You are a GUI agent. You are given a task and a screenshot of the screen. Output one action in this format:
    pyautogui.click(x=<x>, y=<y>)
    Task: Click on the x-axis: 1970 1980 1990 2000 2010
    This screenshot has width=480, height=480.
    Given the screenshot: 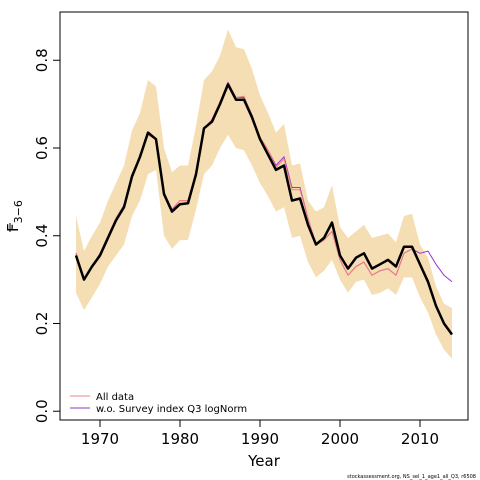 What is the action you would take?
    pyautogui.click(x=260, y=434)
    